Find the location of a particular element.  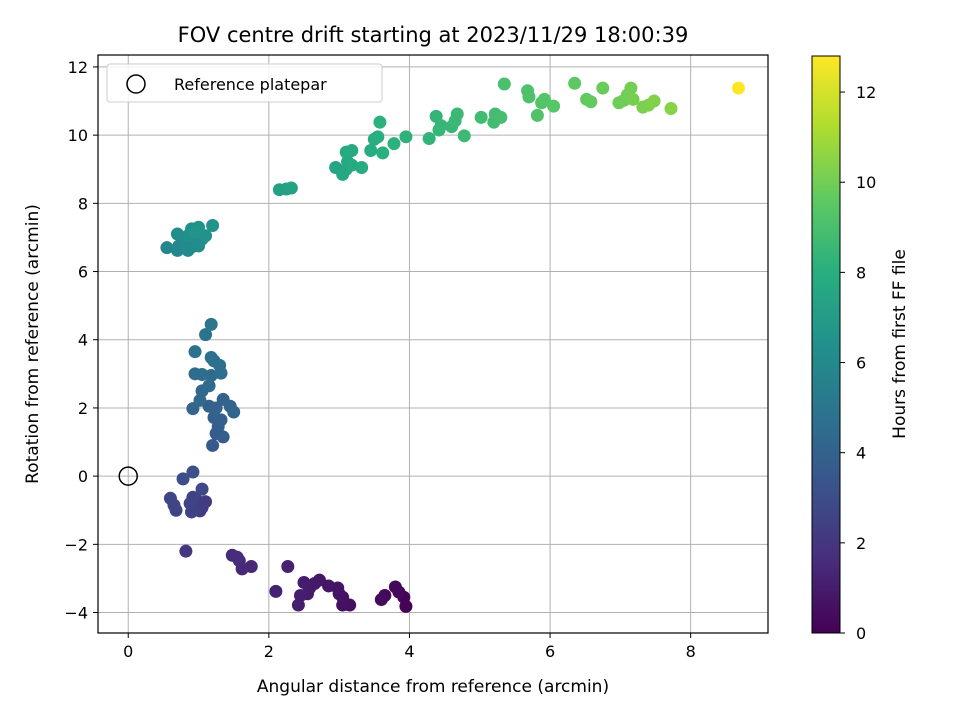

legend-box is located at coordinates (244, 83).